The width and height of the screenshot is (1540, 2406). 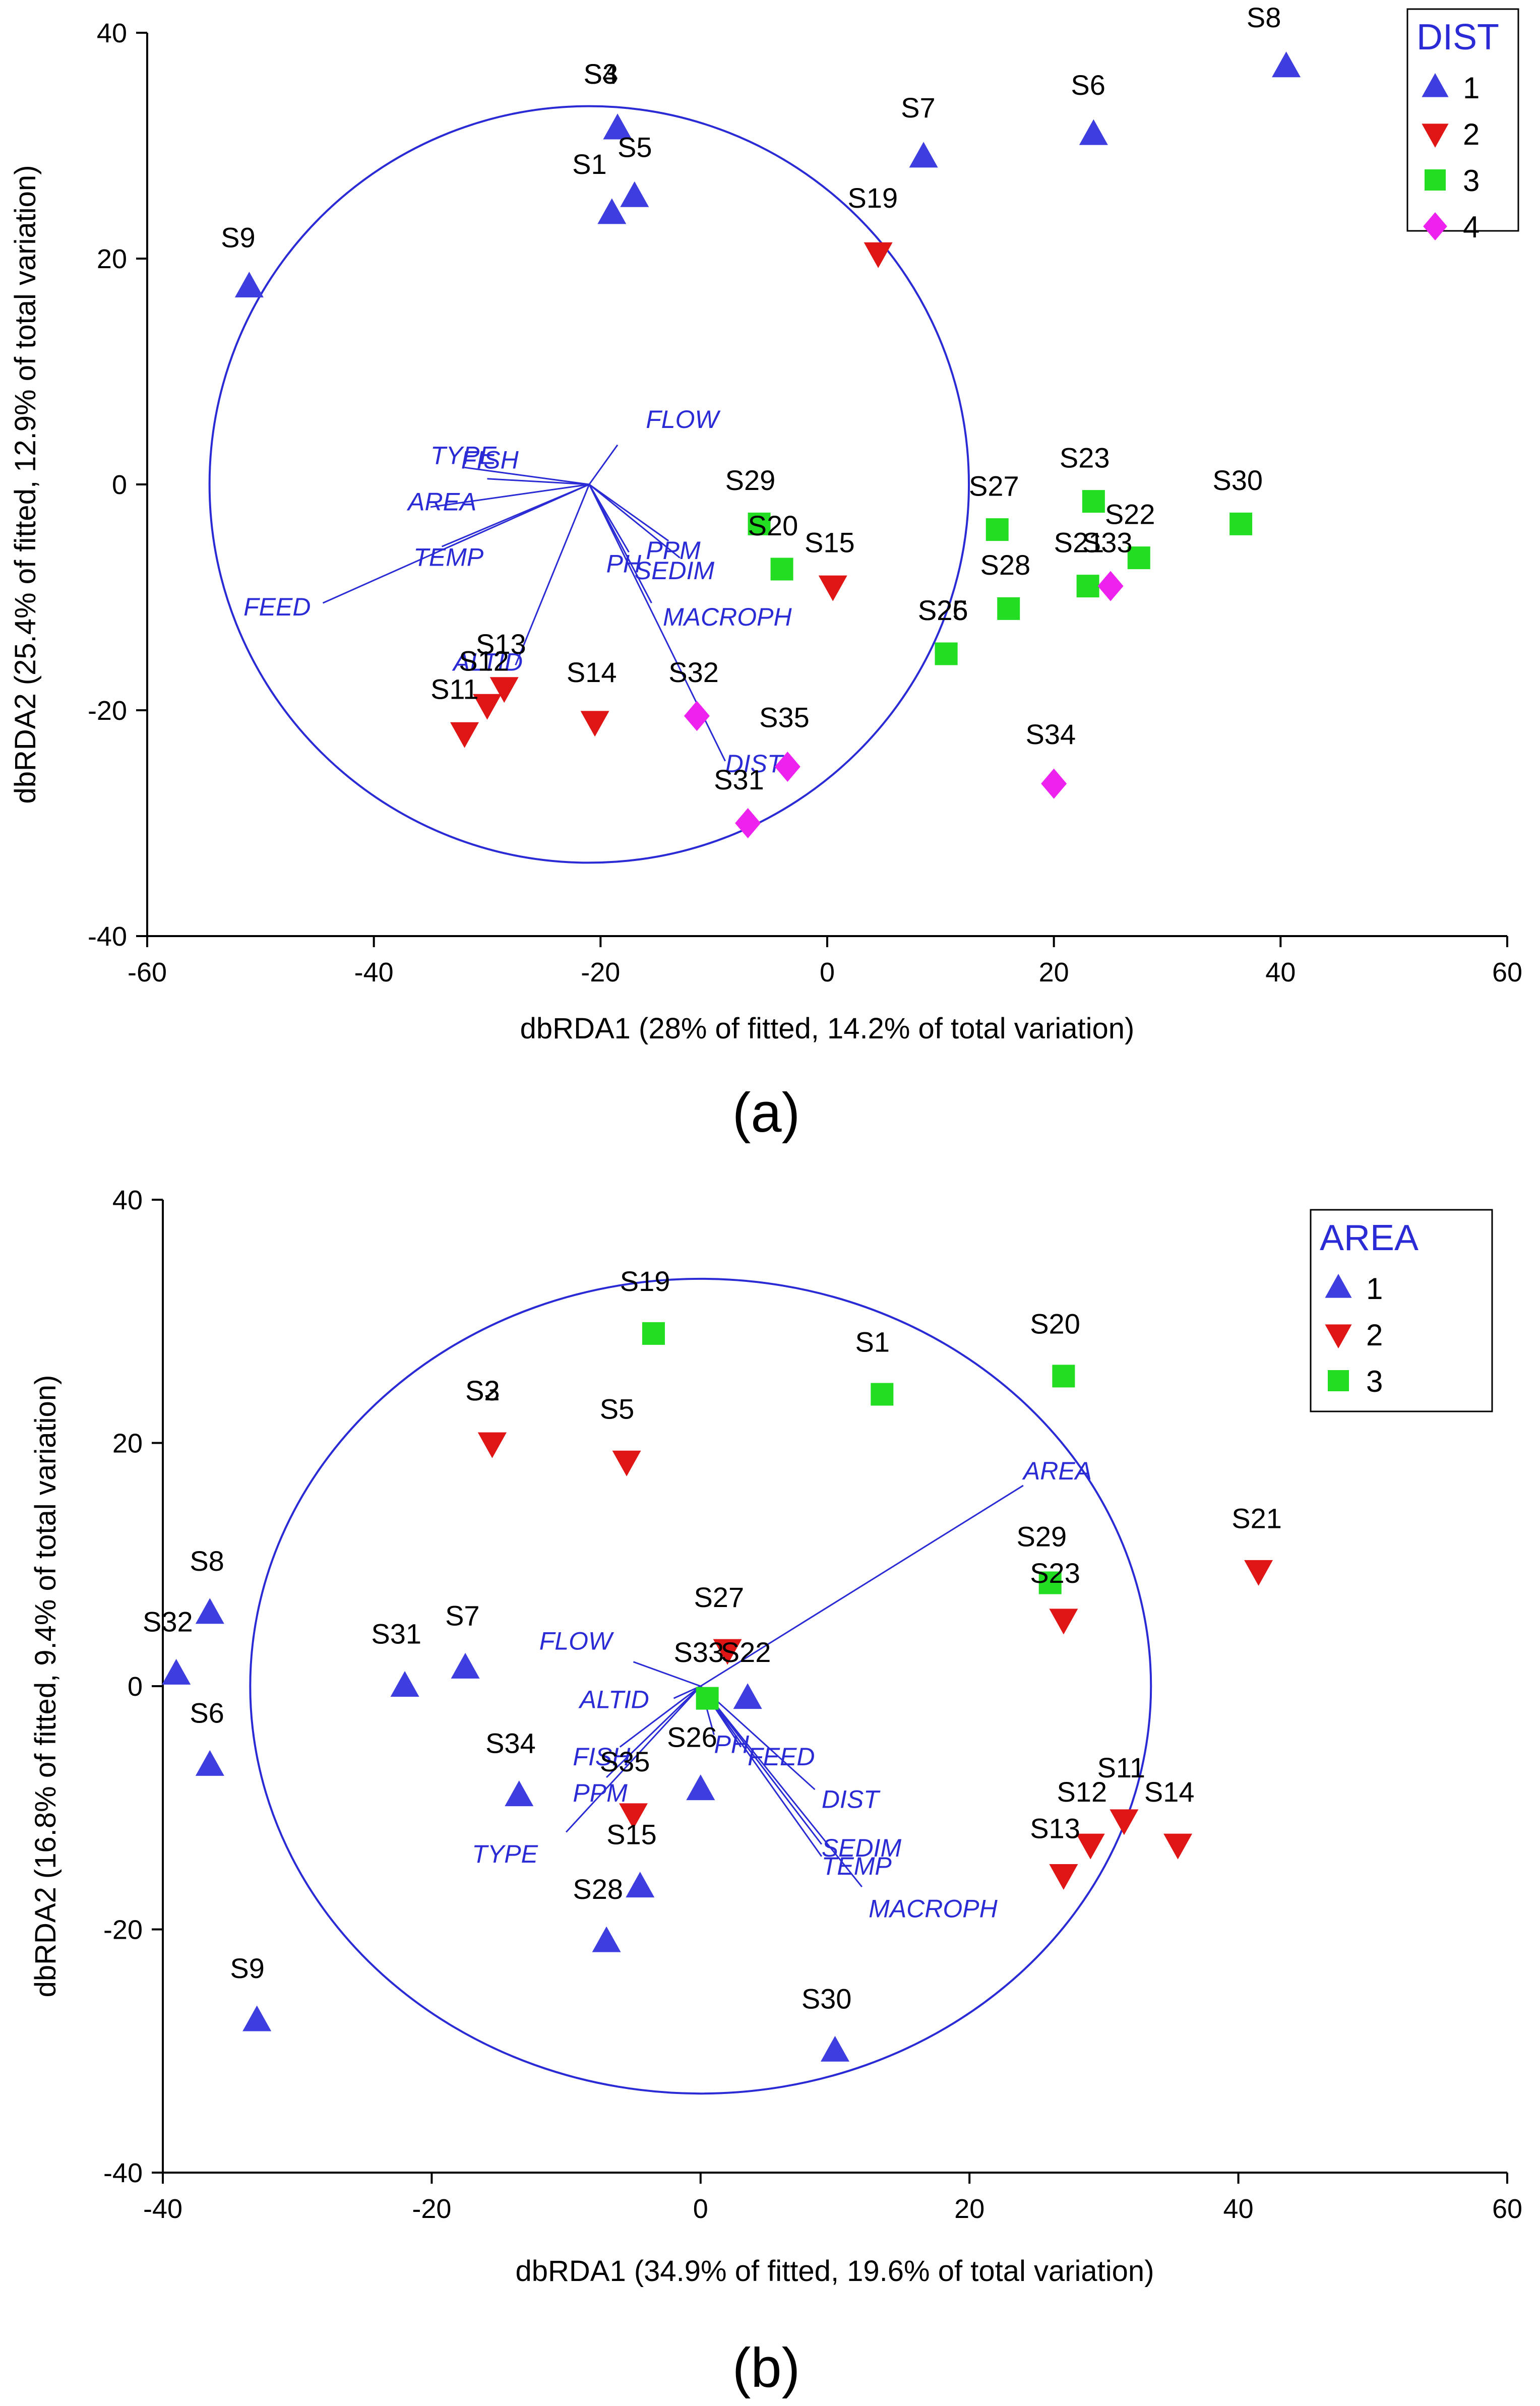 I want to click on panel-label: (b), so click(x=766, y=2368).